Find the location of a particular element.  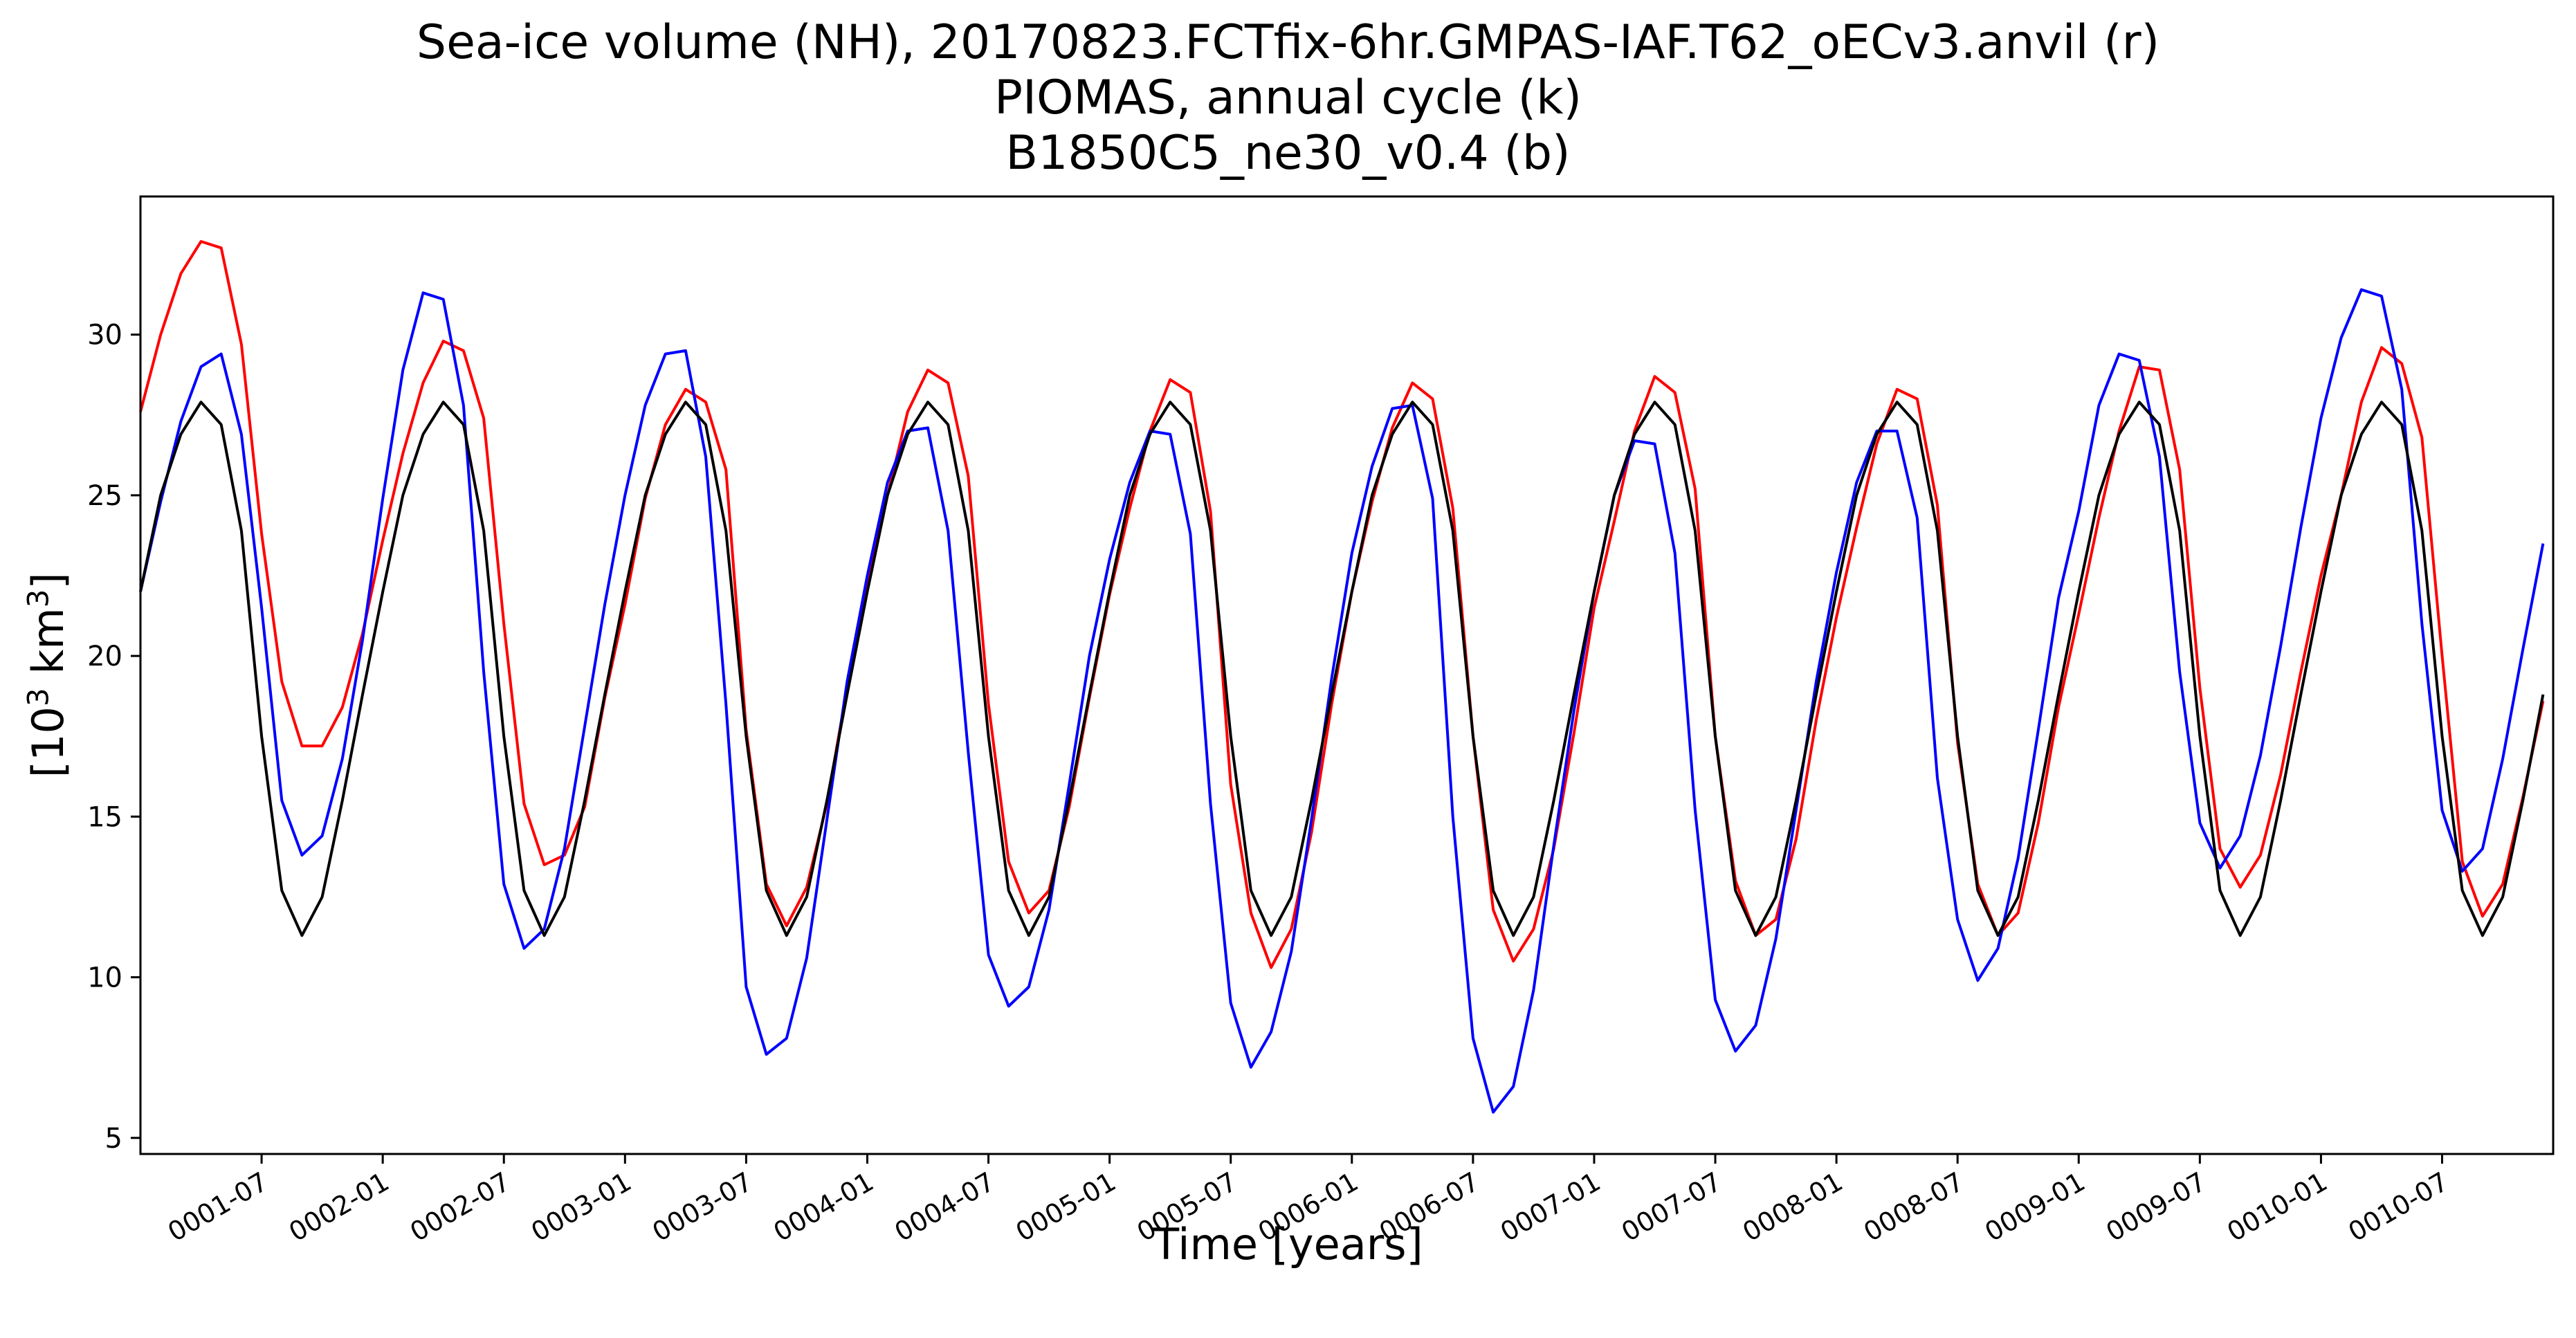

x-axis-label: Time [years] is located at coordinates (1288, 1244).